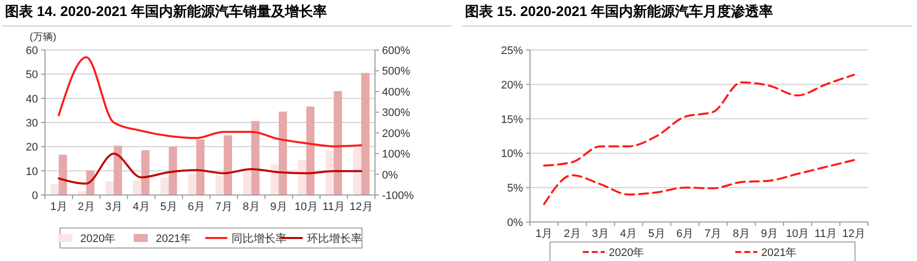 The height and width of the screenshot is (261, 917). I want to click on y-tick-label: 25%, so click(512, 51).